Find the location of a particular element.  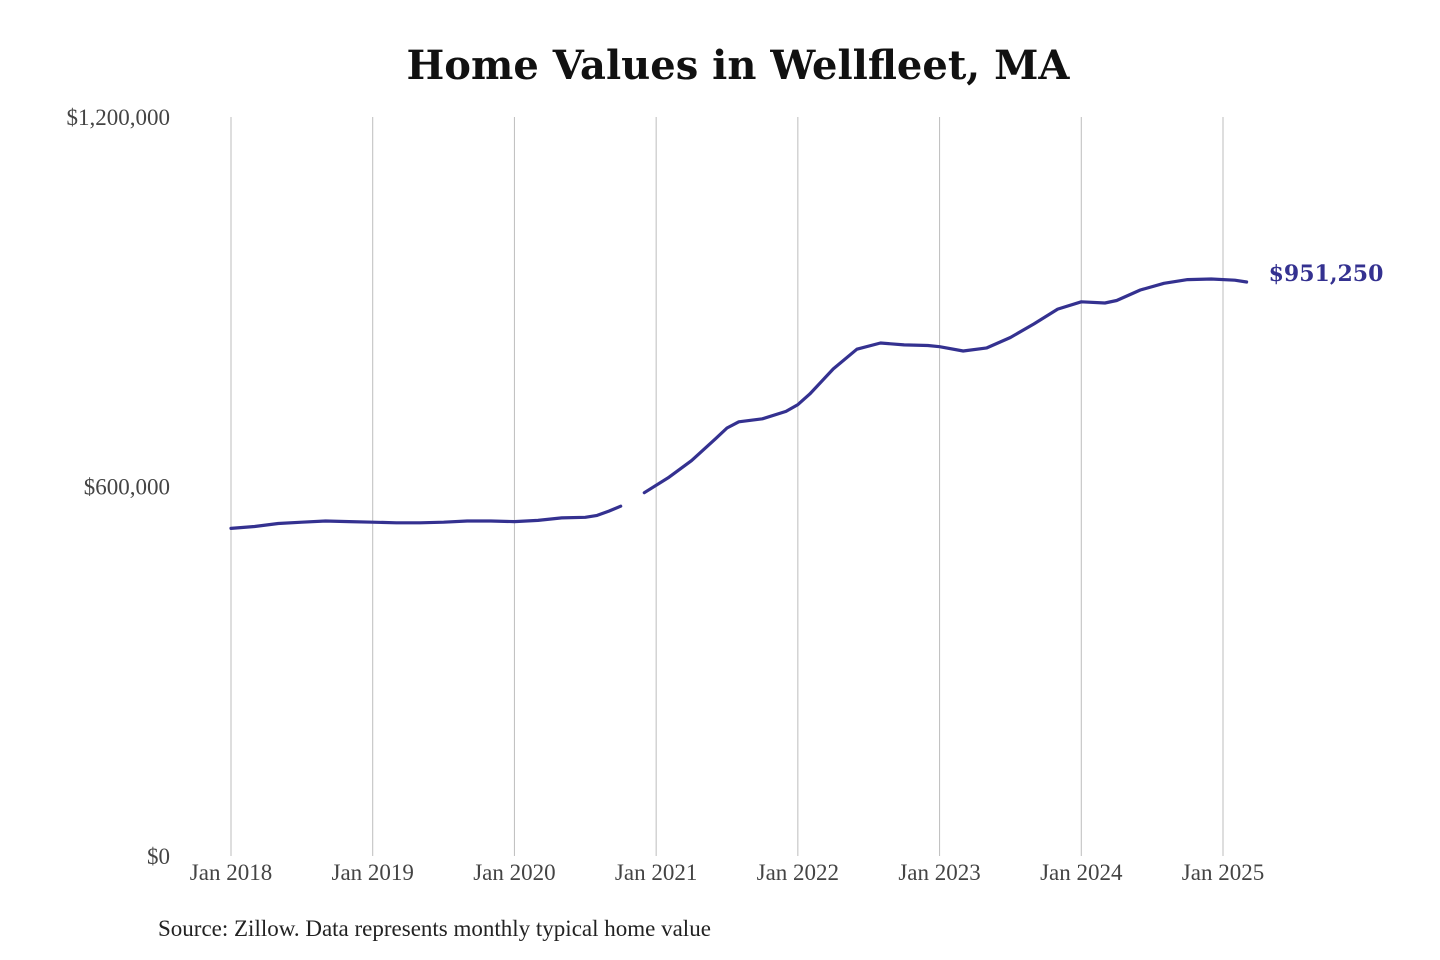

y-axis: $0 $600,000 $1,200,000 is located at coordinates (119, 487).